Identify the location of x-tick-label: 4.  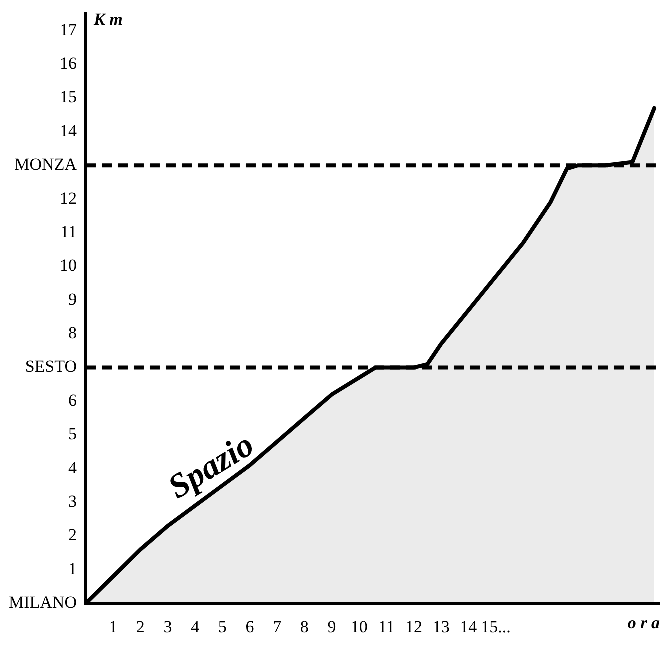
(195, 626).